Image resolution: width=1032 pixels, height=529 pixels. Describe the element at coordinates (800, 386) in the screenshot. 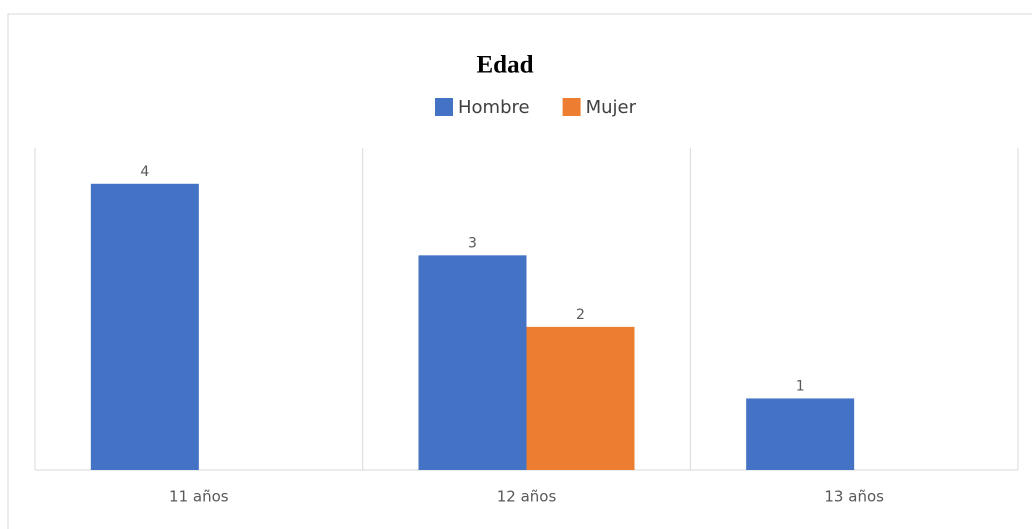

I see `data-label: 1` at that location.